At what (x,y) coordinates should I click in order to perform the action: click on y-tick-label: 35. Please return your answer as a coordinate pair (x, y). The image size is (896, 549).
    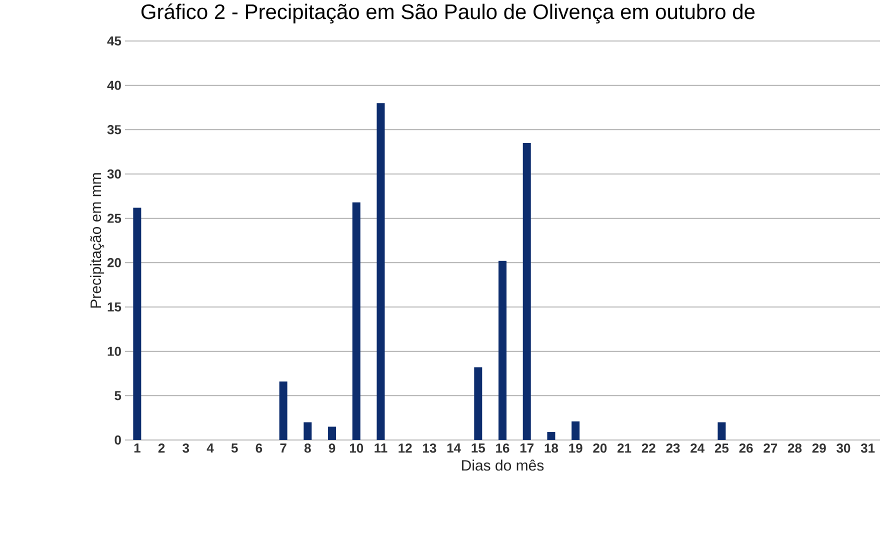
    Looking at the image, I should click on (114, 129).